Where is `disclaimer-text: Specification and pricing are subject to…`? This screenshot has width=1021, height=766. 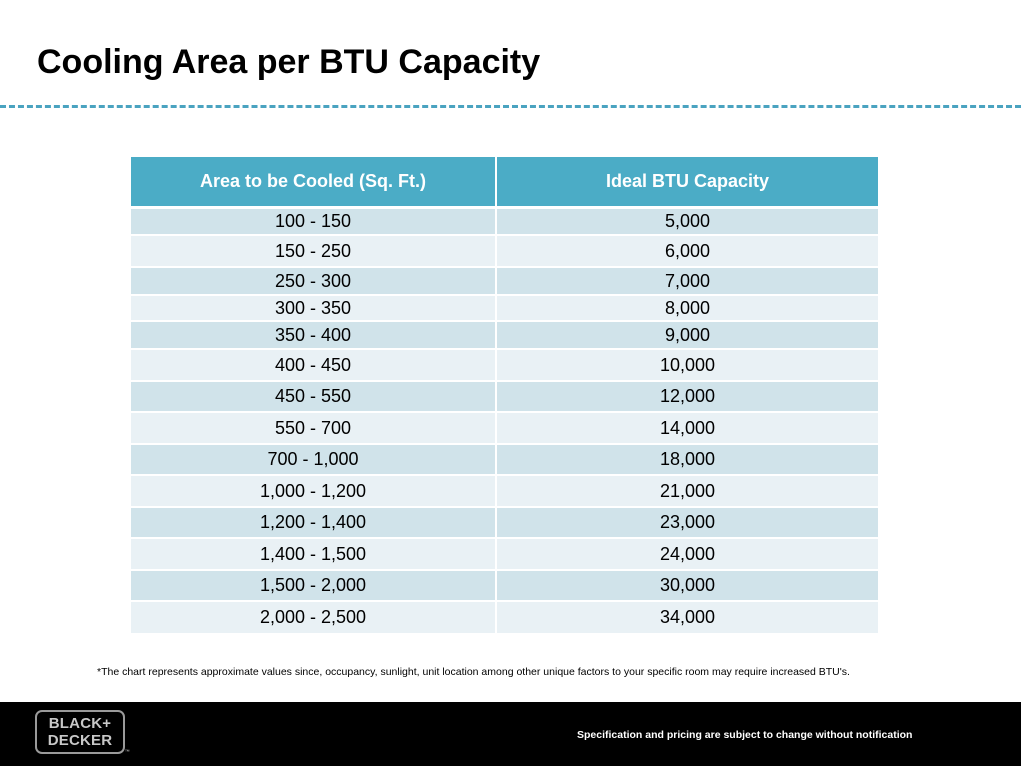
disclaimer-text: Specification and pricing are subject to… is located at coordinates (745, 735).